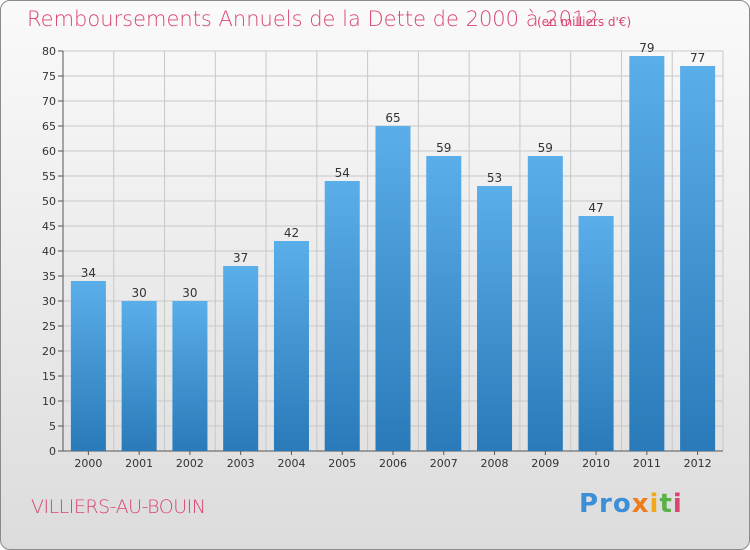  I want to click on x-tick-label: 2001, so click(139, 463).